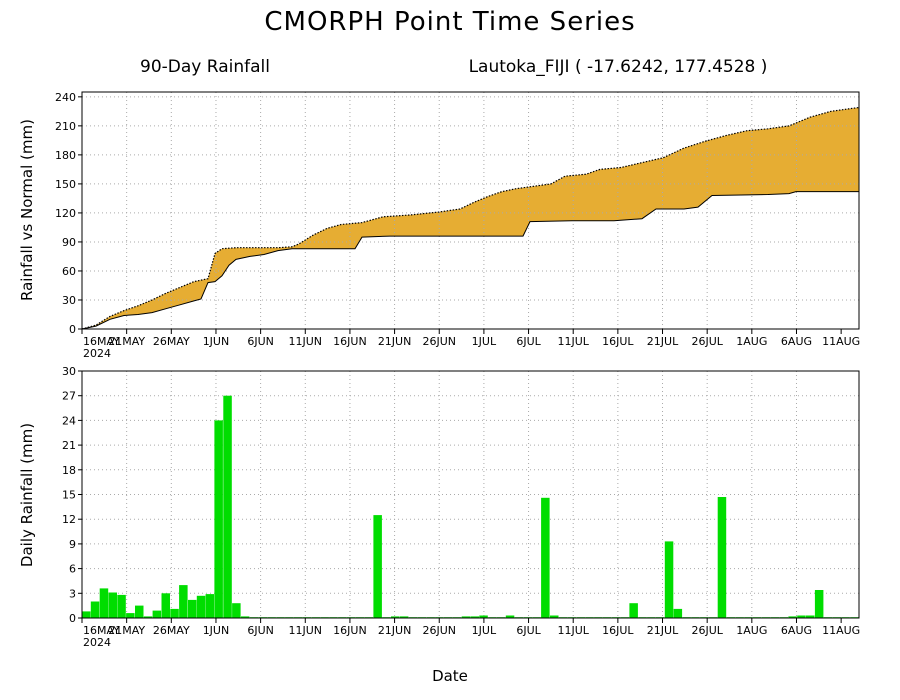  I want to click on top-x-tick-label: 26JUN, so click(439, 341).